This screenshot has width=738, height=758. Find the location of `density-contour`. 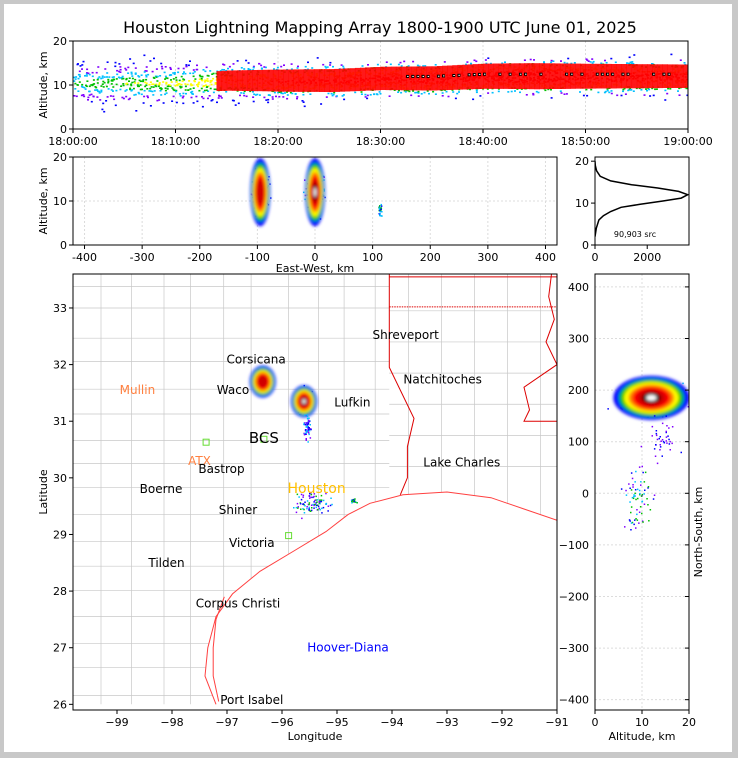

density-contour is located at coordinates (651, 397).